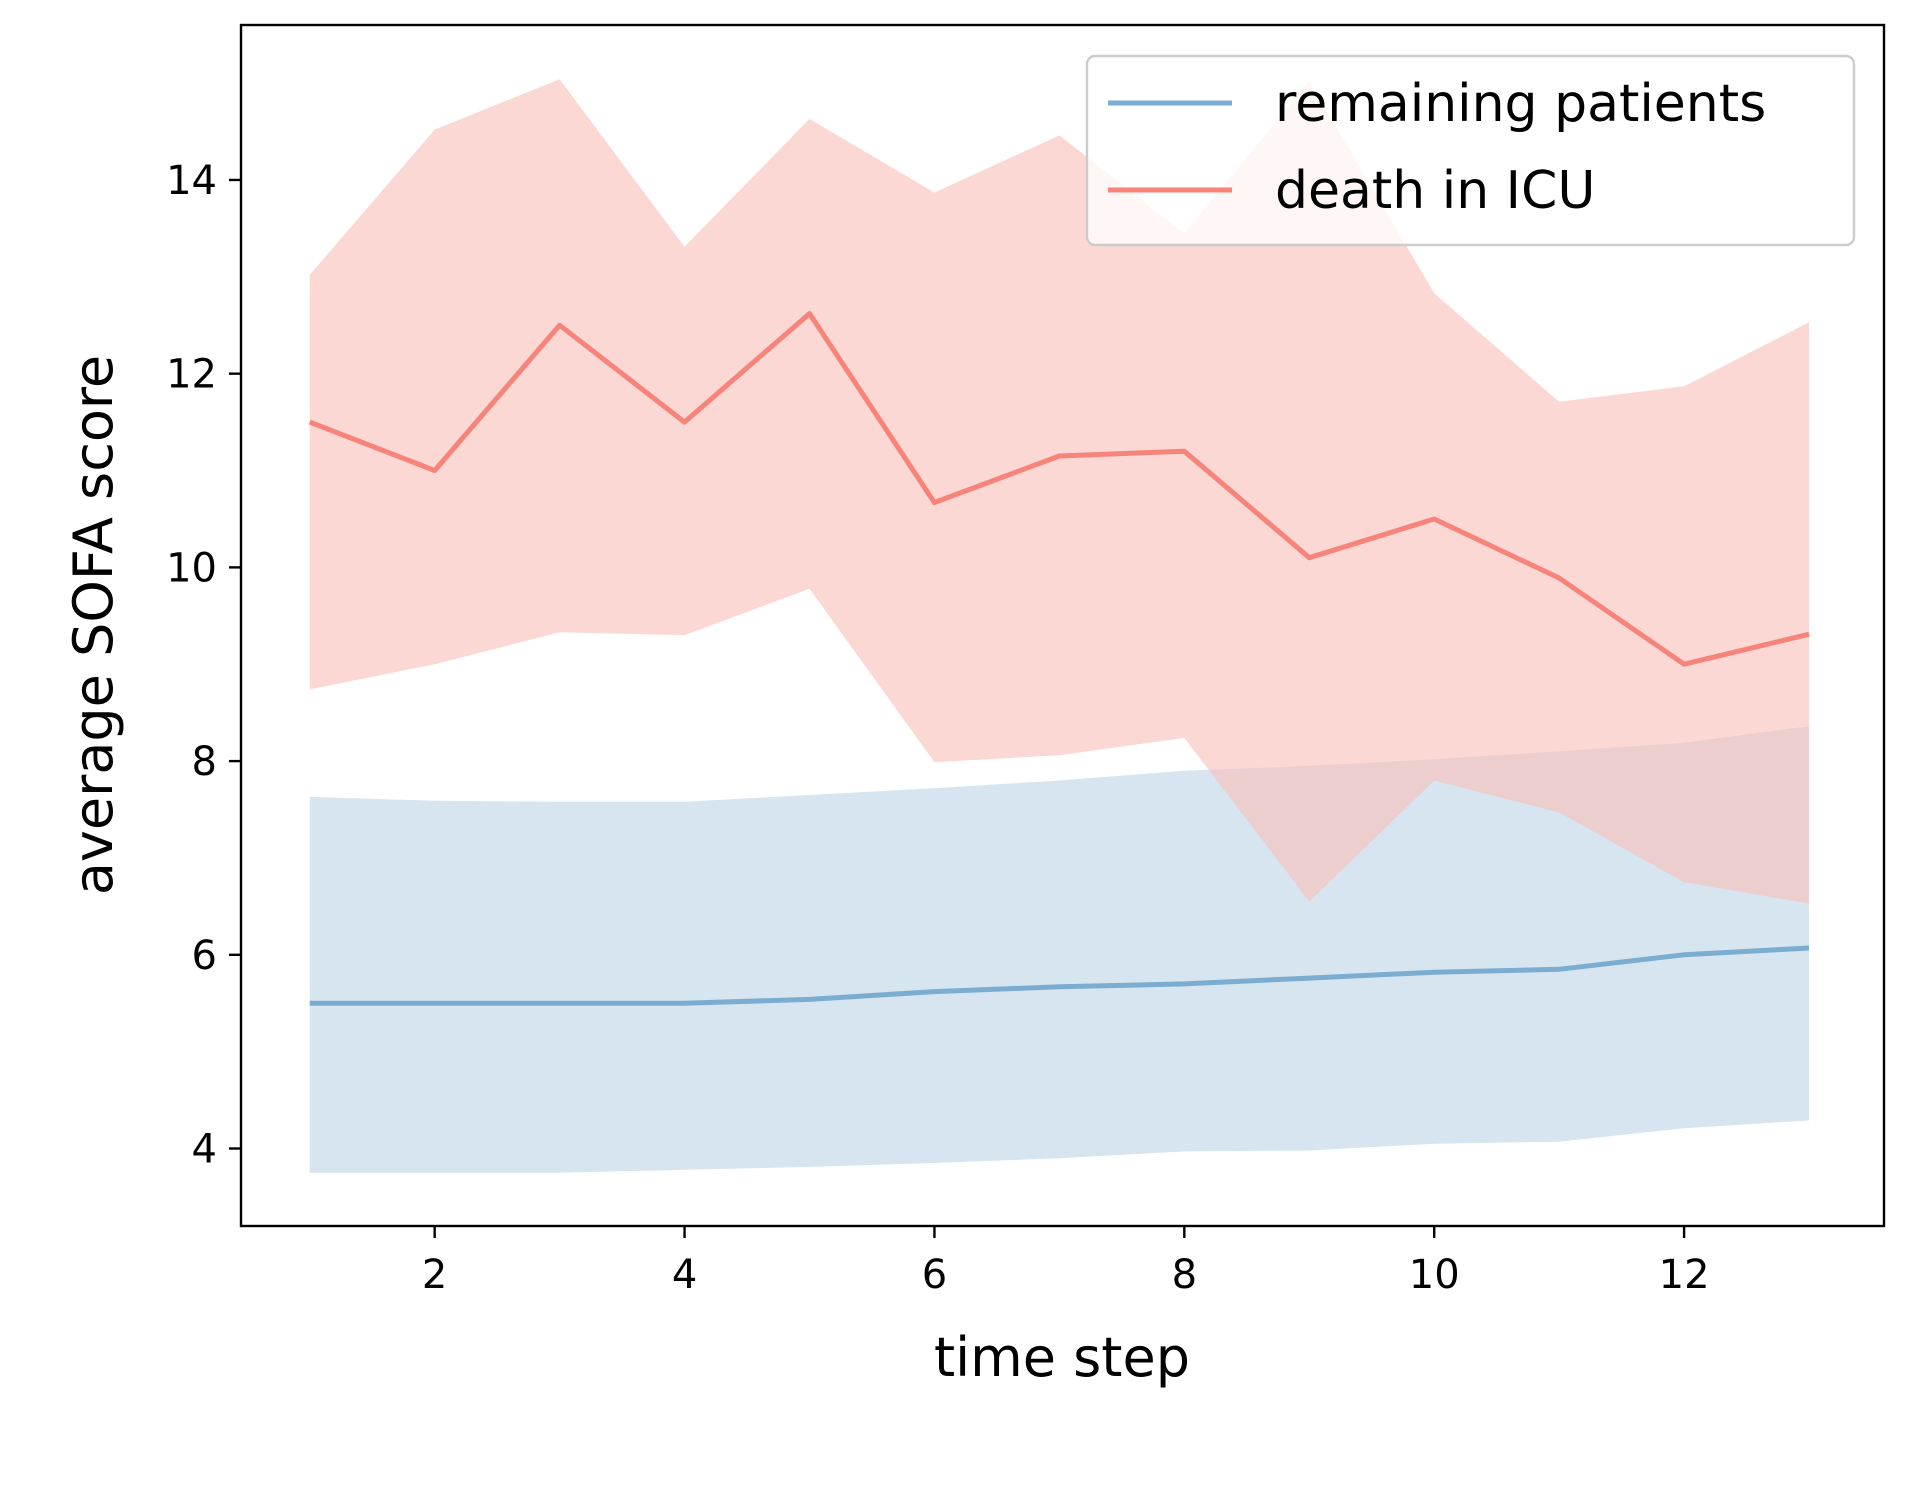  What do you see at coordinates (93, 625) in the screenshot?
I see `y-axis-title: average SOFA score` at bounding box center [93, 625].